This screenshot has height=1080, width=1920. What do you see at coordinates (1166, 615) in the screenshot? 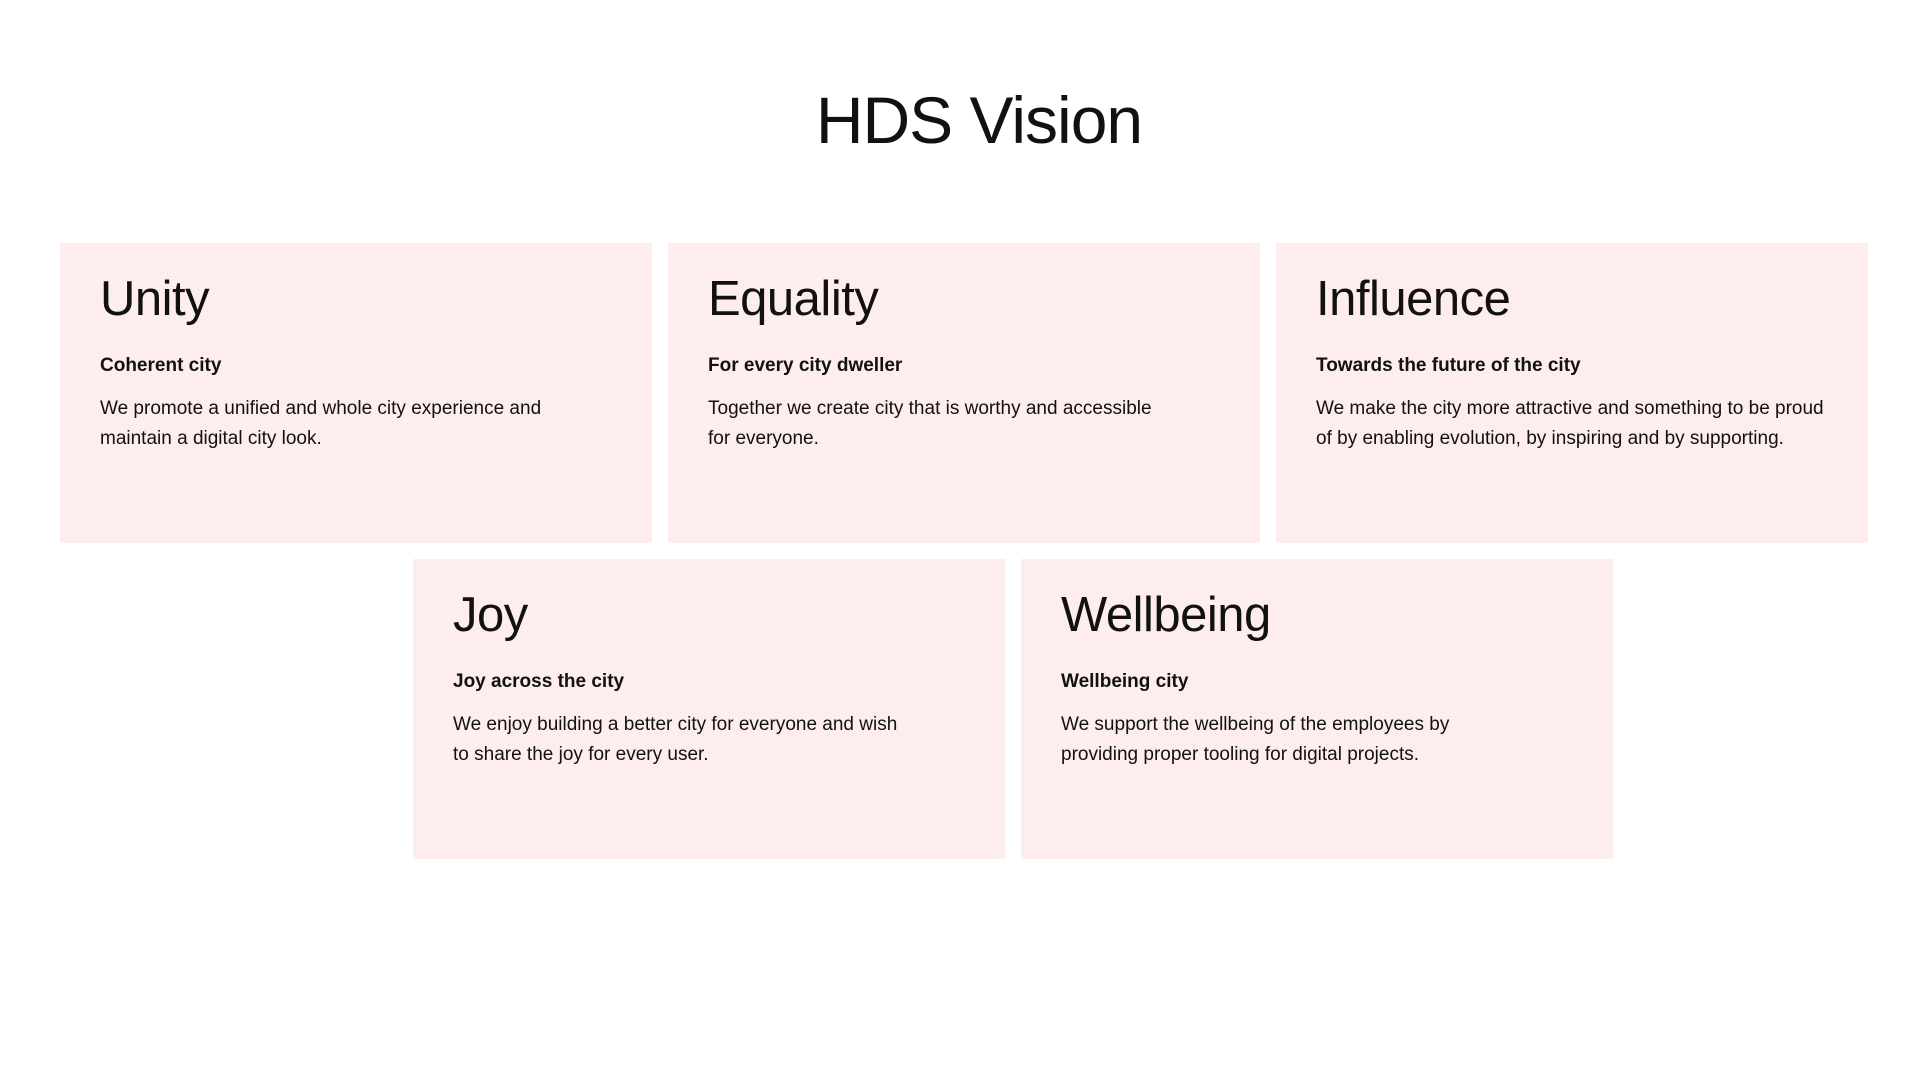
I see `card-title: Wellbeing` at bounding box center [1166, 615].